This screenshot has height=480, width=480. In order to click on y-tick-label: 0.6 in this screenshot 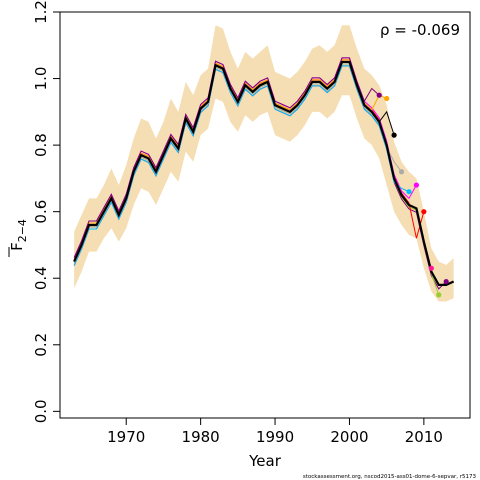, I will do `click(41, 212)`.